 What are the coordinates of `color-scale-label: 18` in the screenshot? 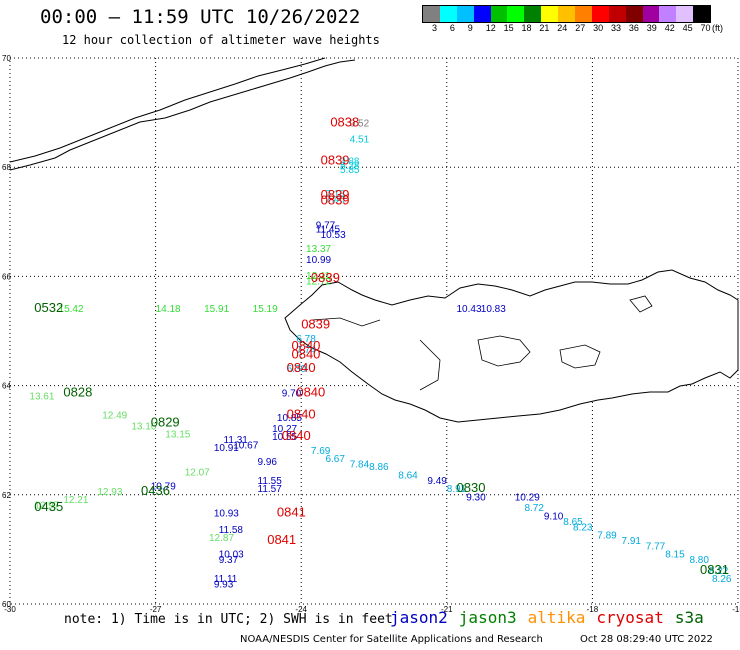 It's located at (526, 28).